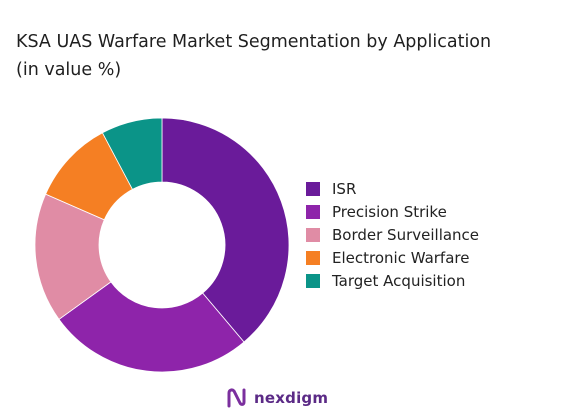  Describe the element at coordinates (151, 327) in the screenshot. I see `donut-slice-precision-strike` at that location.